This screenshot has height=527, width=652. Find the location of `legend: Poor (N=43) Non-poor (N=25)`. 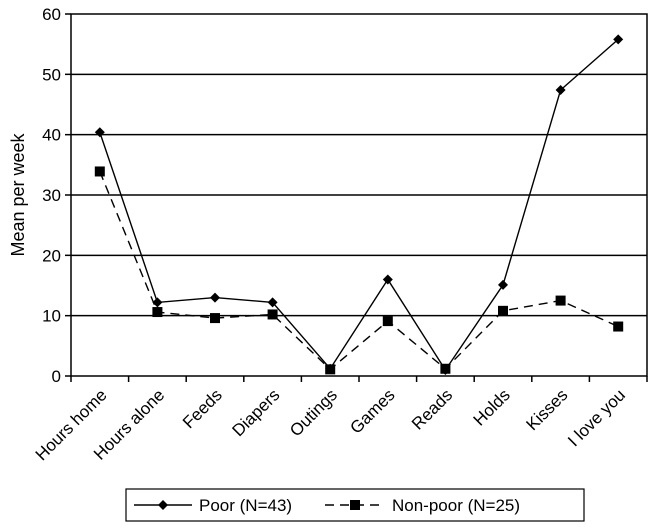

legend: Poor (N=43) Non-poor (N=25) is located at coordinates (355, 505).